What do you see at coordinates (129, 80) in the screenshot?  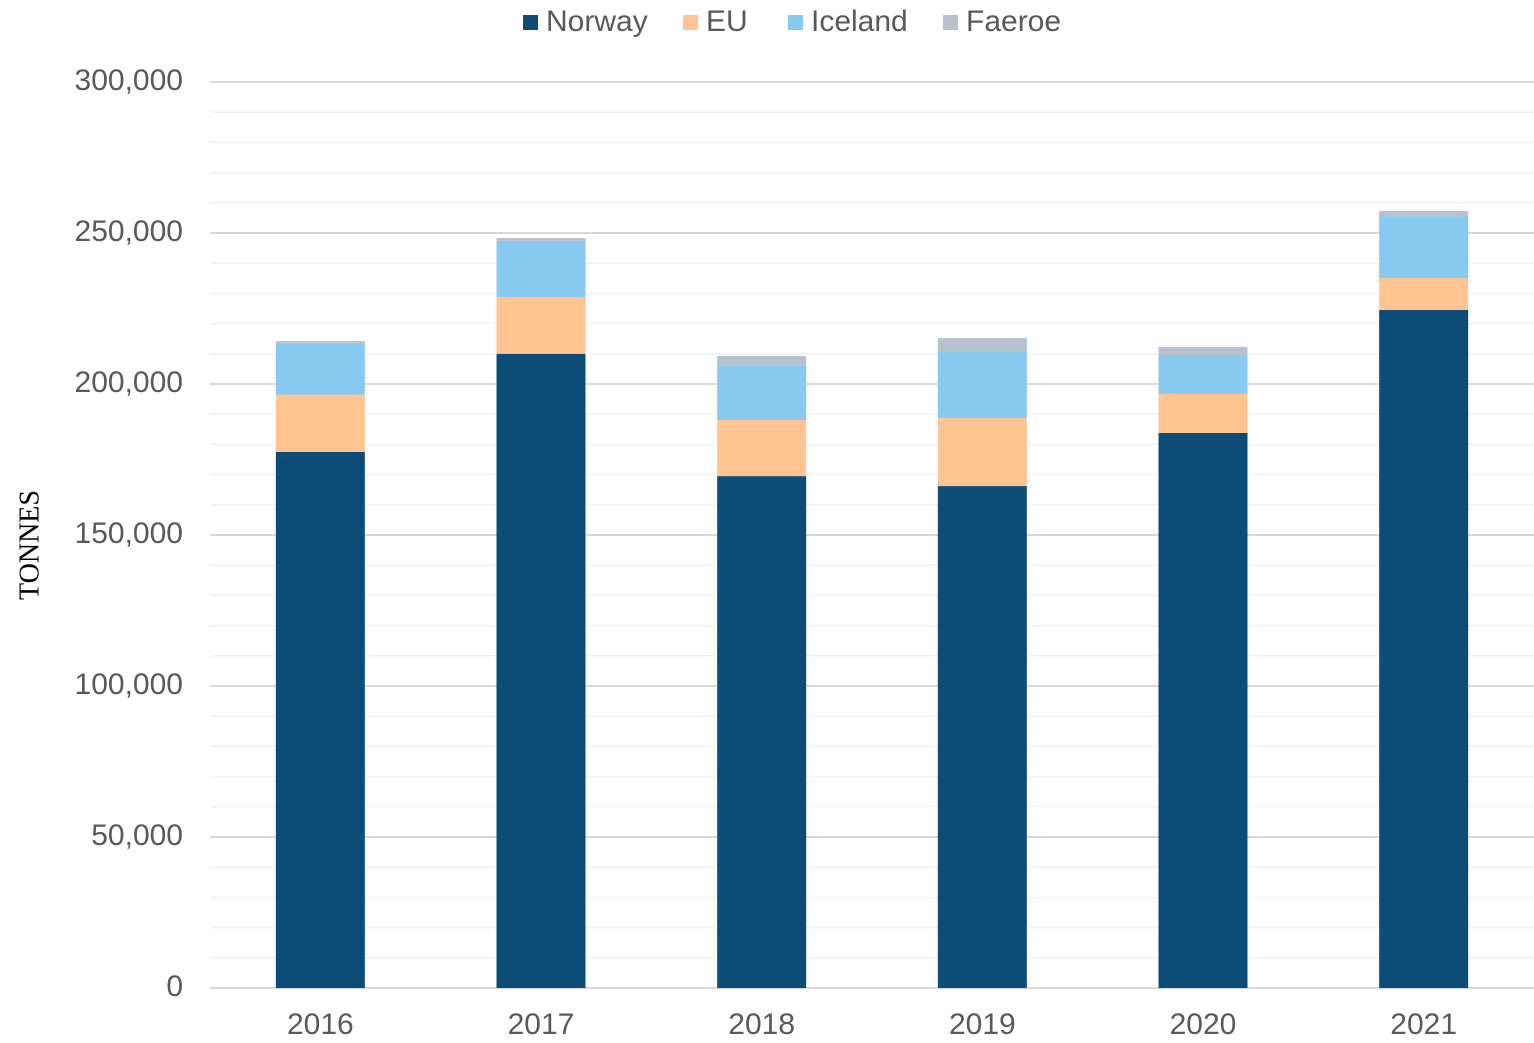 I see `y-tick-label: 300,000` at bounding box center [129, 80].